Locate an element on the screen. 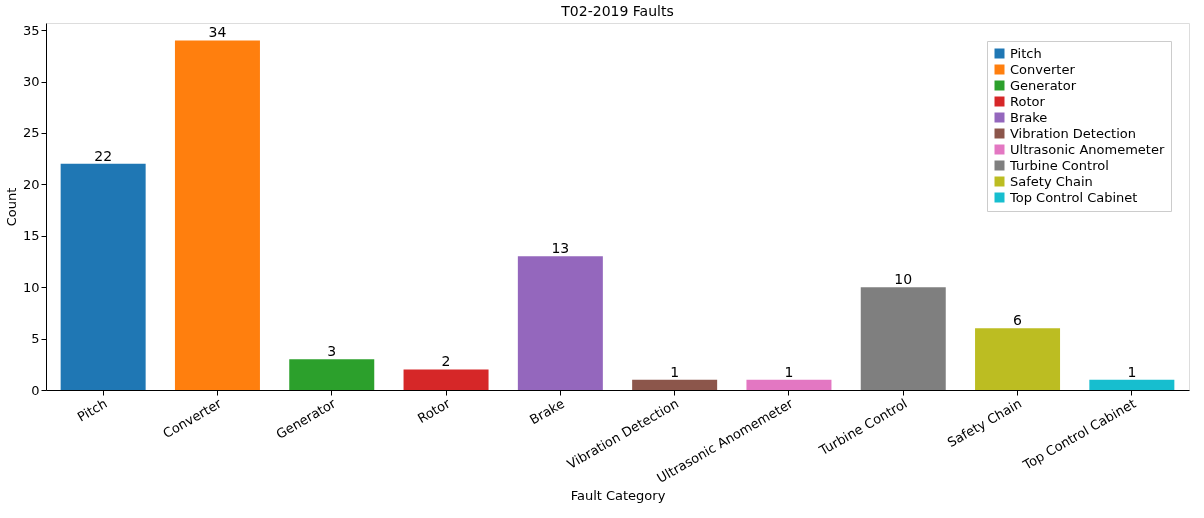  x-tick-label: Pitch is located at coordinates (92, 410).